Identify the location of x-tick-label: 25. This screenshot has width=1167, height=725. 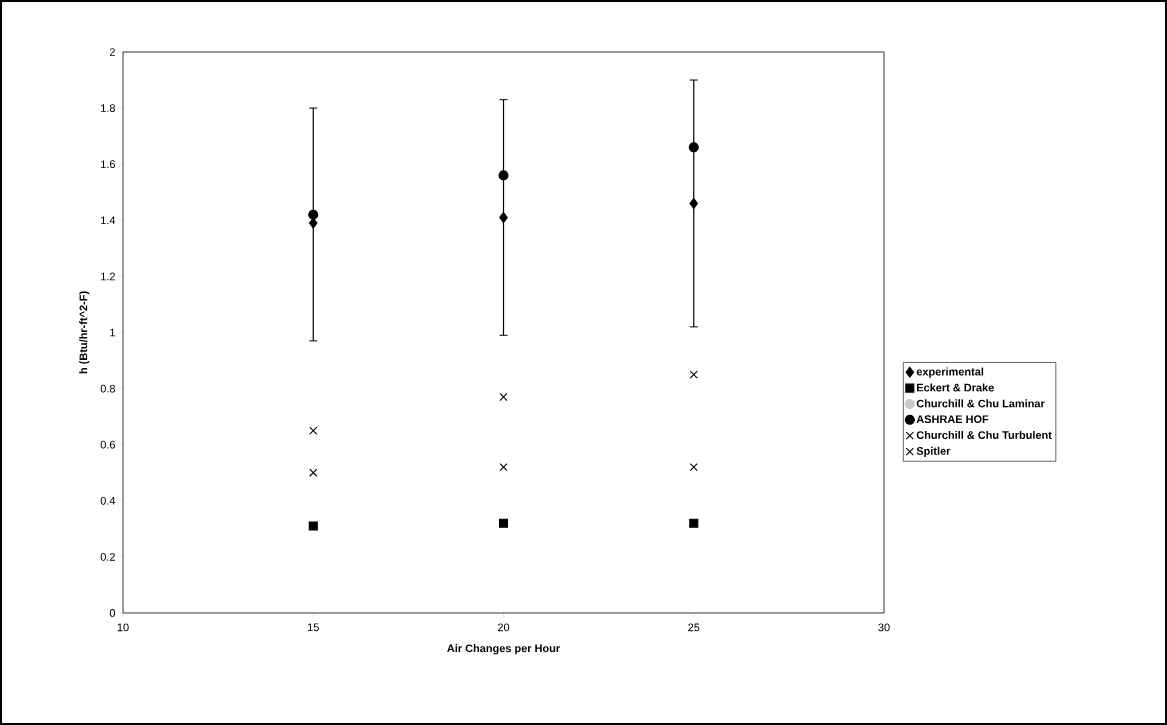
(694, 627).